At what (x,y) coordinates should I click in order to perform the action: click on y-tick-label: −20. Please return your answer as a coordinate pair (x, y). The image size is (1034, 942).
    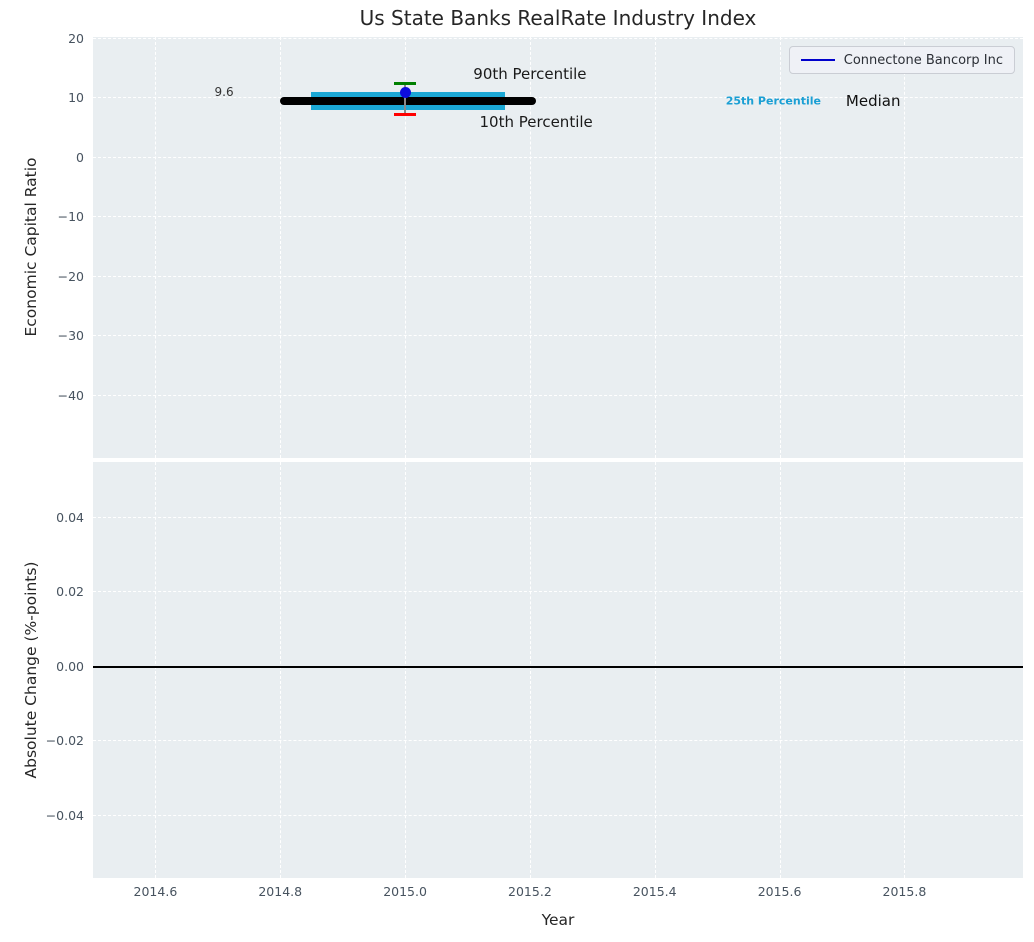
    Looking at the image, I should click on (70, 276).